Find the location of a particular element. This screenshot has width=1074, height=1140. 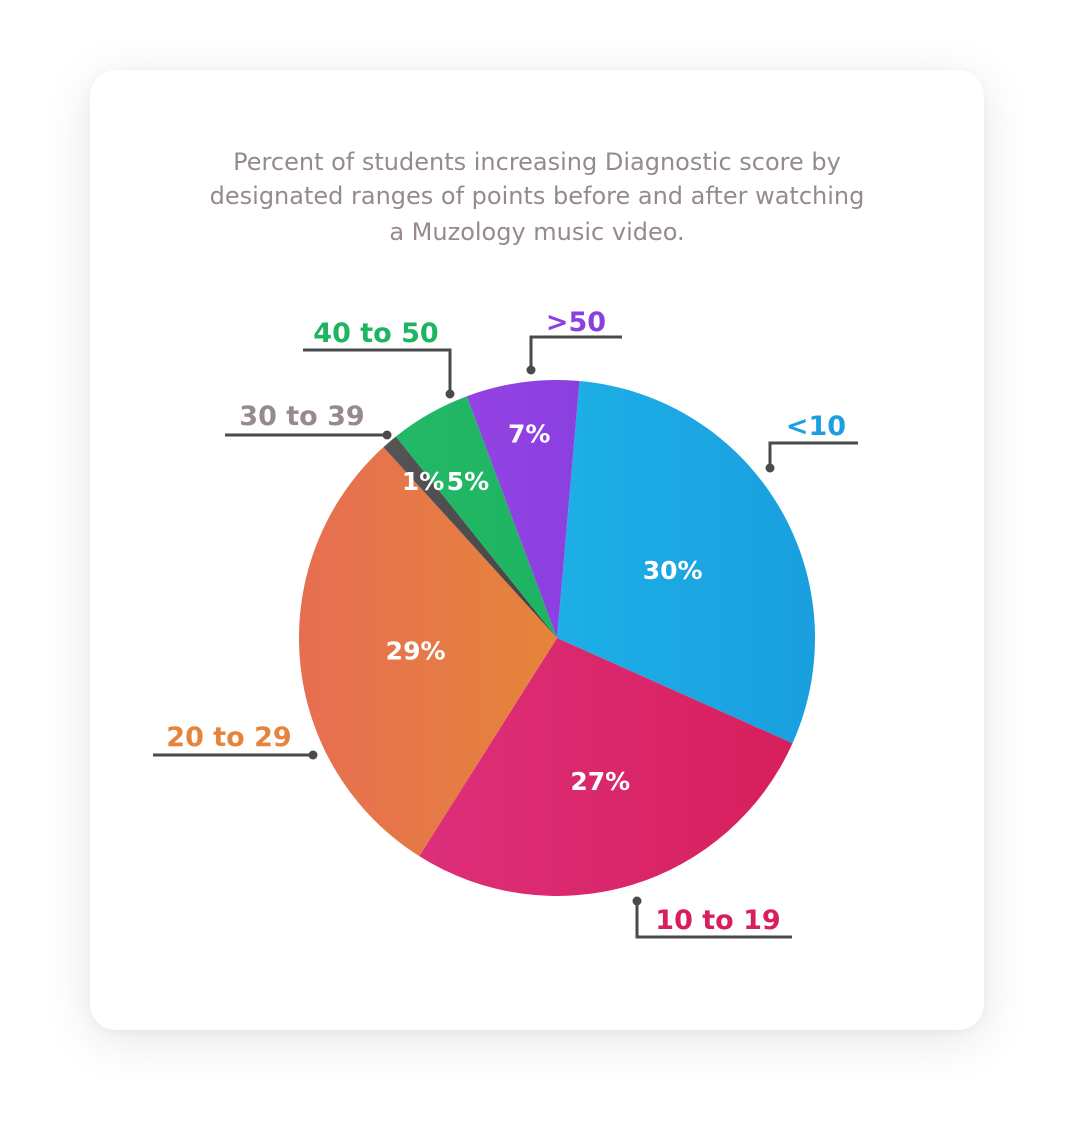

chart-title-line: a Muzology music video. is located at coordinates (537, 232).